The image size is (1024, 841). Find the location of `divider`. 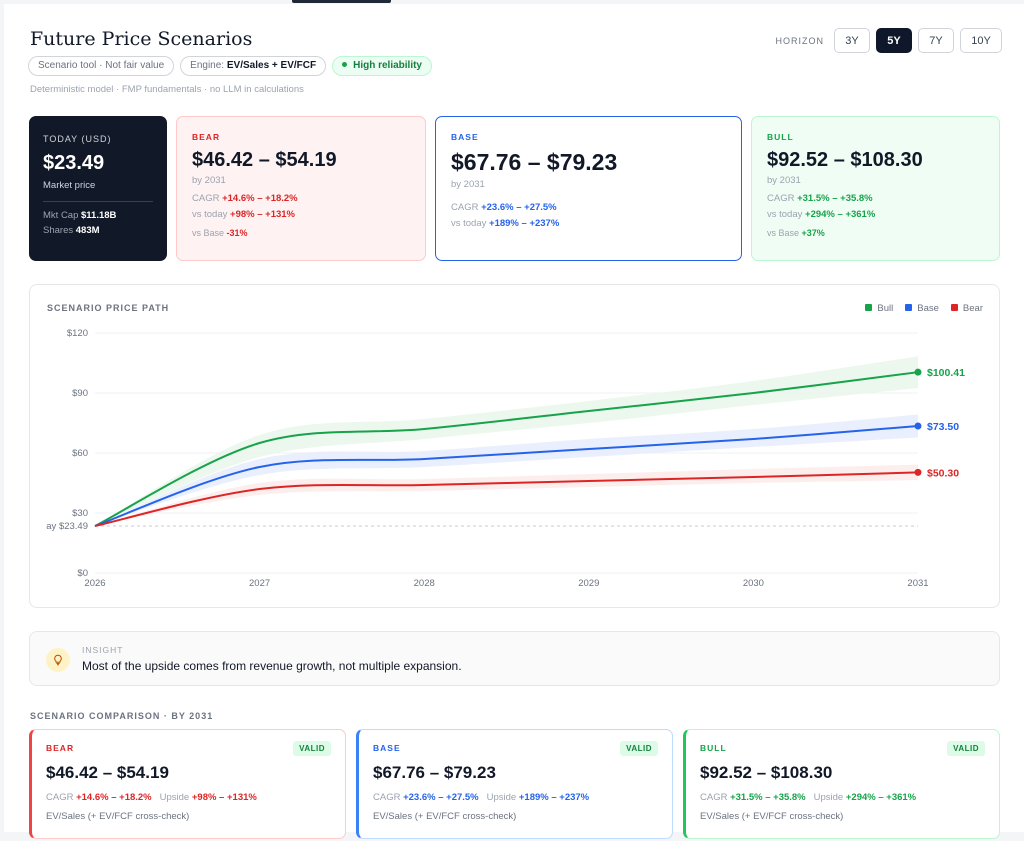

divider is located at coordinates (98, 201).